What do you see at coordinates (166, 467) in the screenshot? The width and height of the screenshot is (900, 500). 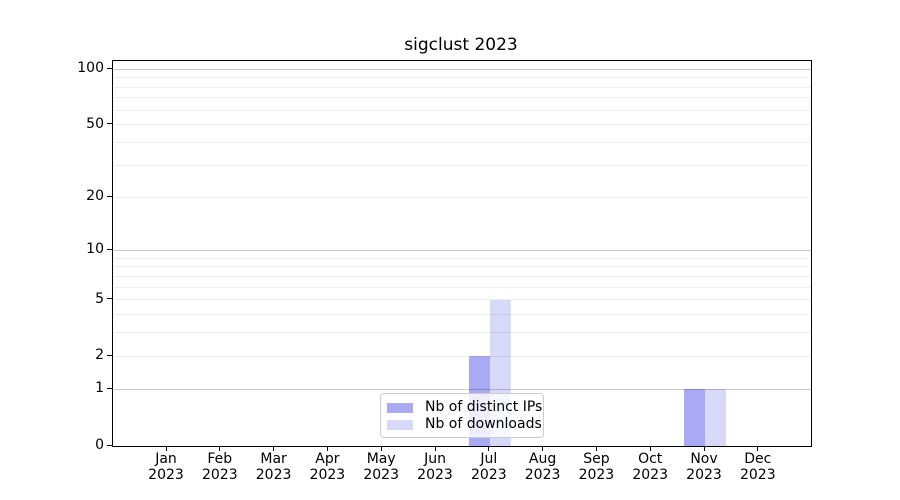 I see `x-tick-label-jan: Jan 2023` at bounding box center [166, 467].